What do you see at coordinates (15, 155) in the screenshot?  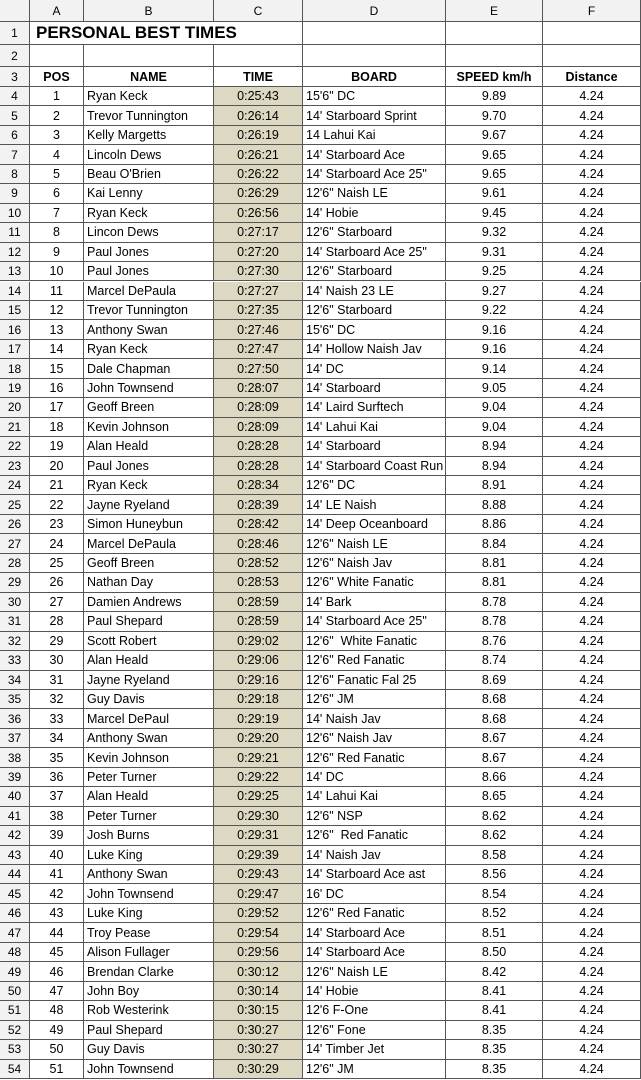 I see `row-number: 7` at bounding box center [15, 155].